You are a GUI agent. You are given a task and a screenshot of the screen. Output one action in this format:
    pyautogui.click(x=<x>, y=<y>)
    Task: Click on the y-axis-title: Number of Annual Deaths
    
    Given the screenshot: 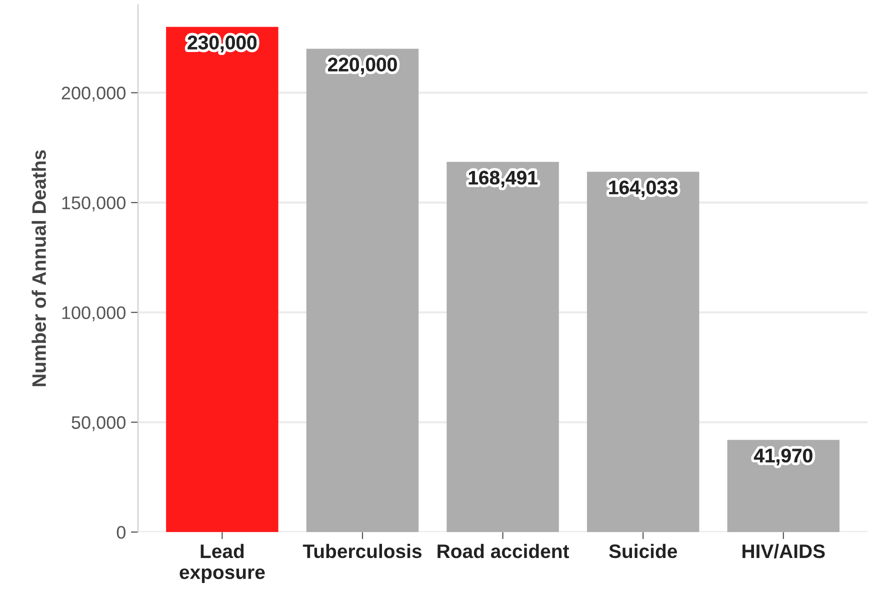 What is the action you would take?
    pyautogui.click(x=39, y=268)
    